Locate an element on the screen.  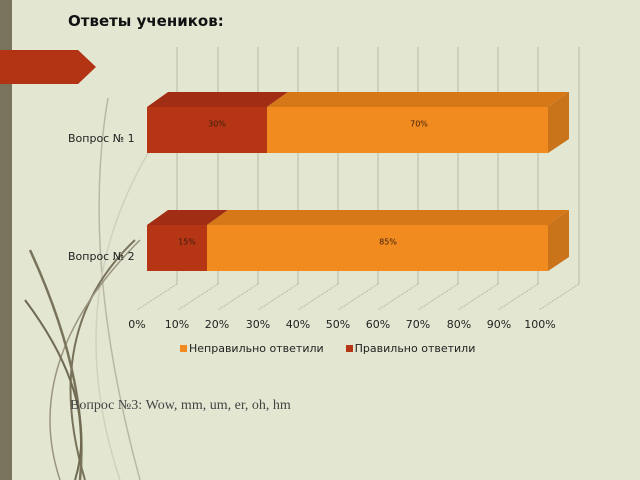
question-3-note: Вопрос №3: Wow, mm, um, er, oh, hm is located at coordinates (180, 405).